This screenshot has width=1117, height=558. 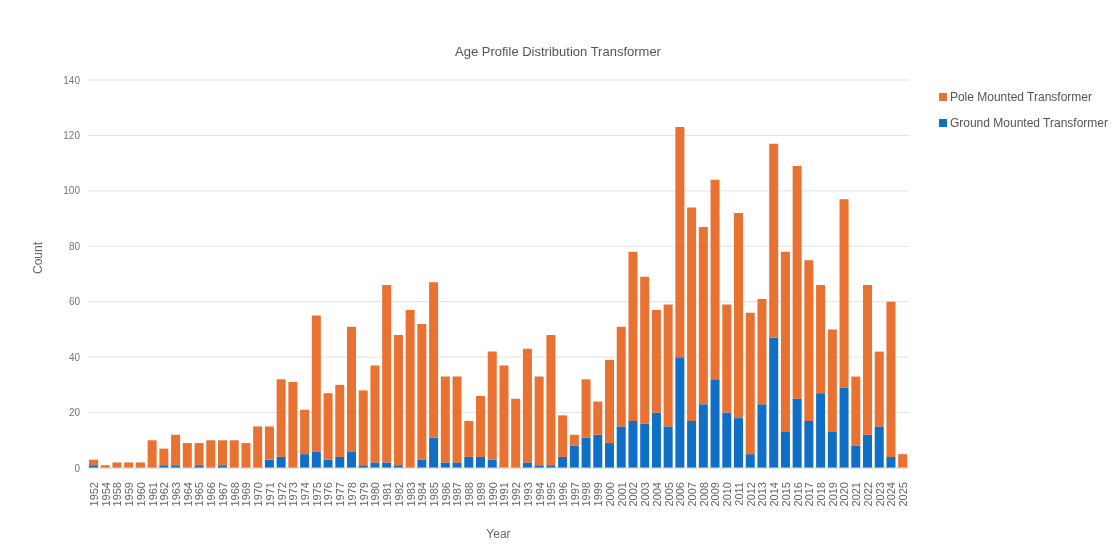 I want to click on x-tick-label: 2000, so click(x=609, y=494).